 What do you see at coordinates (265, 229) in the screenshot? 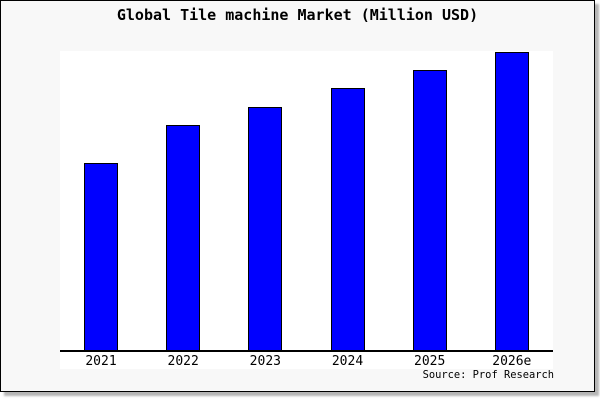
I see `bar-2023` at bounding box center [265, 229].